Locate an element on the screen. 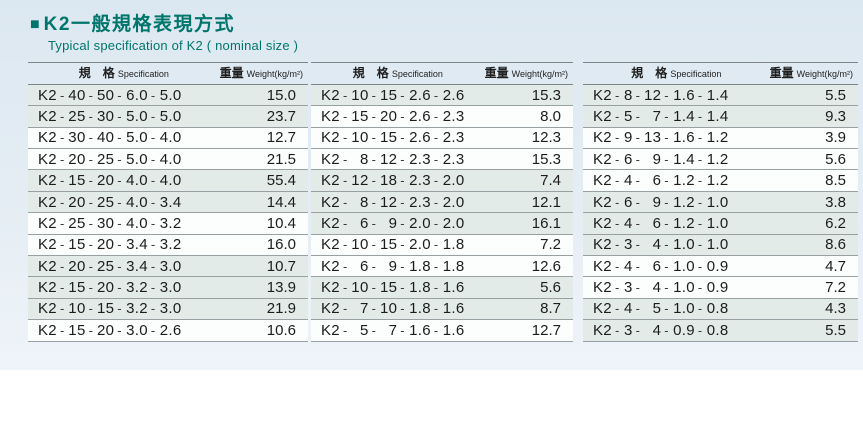  spec-cell: K2-10-15-2.0-1.8 is located at coordinates (409, 244).